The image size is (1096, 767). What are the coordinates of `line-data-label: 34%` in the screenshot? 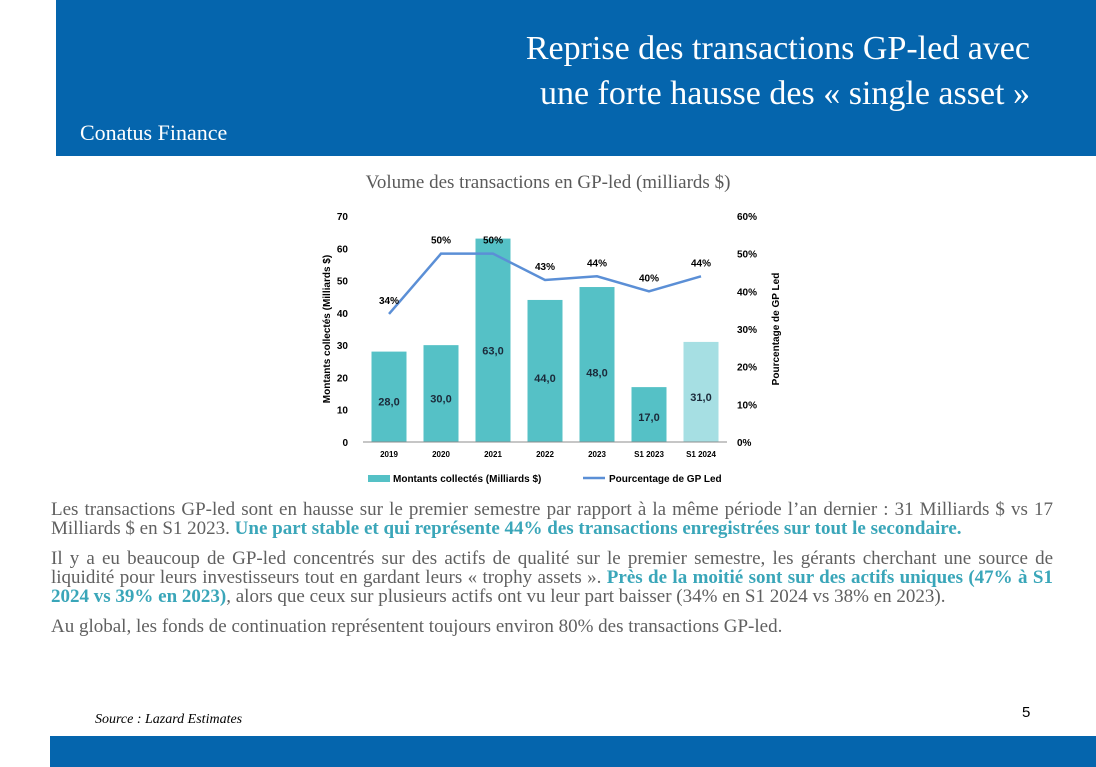 It's located at (389, 301).